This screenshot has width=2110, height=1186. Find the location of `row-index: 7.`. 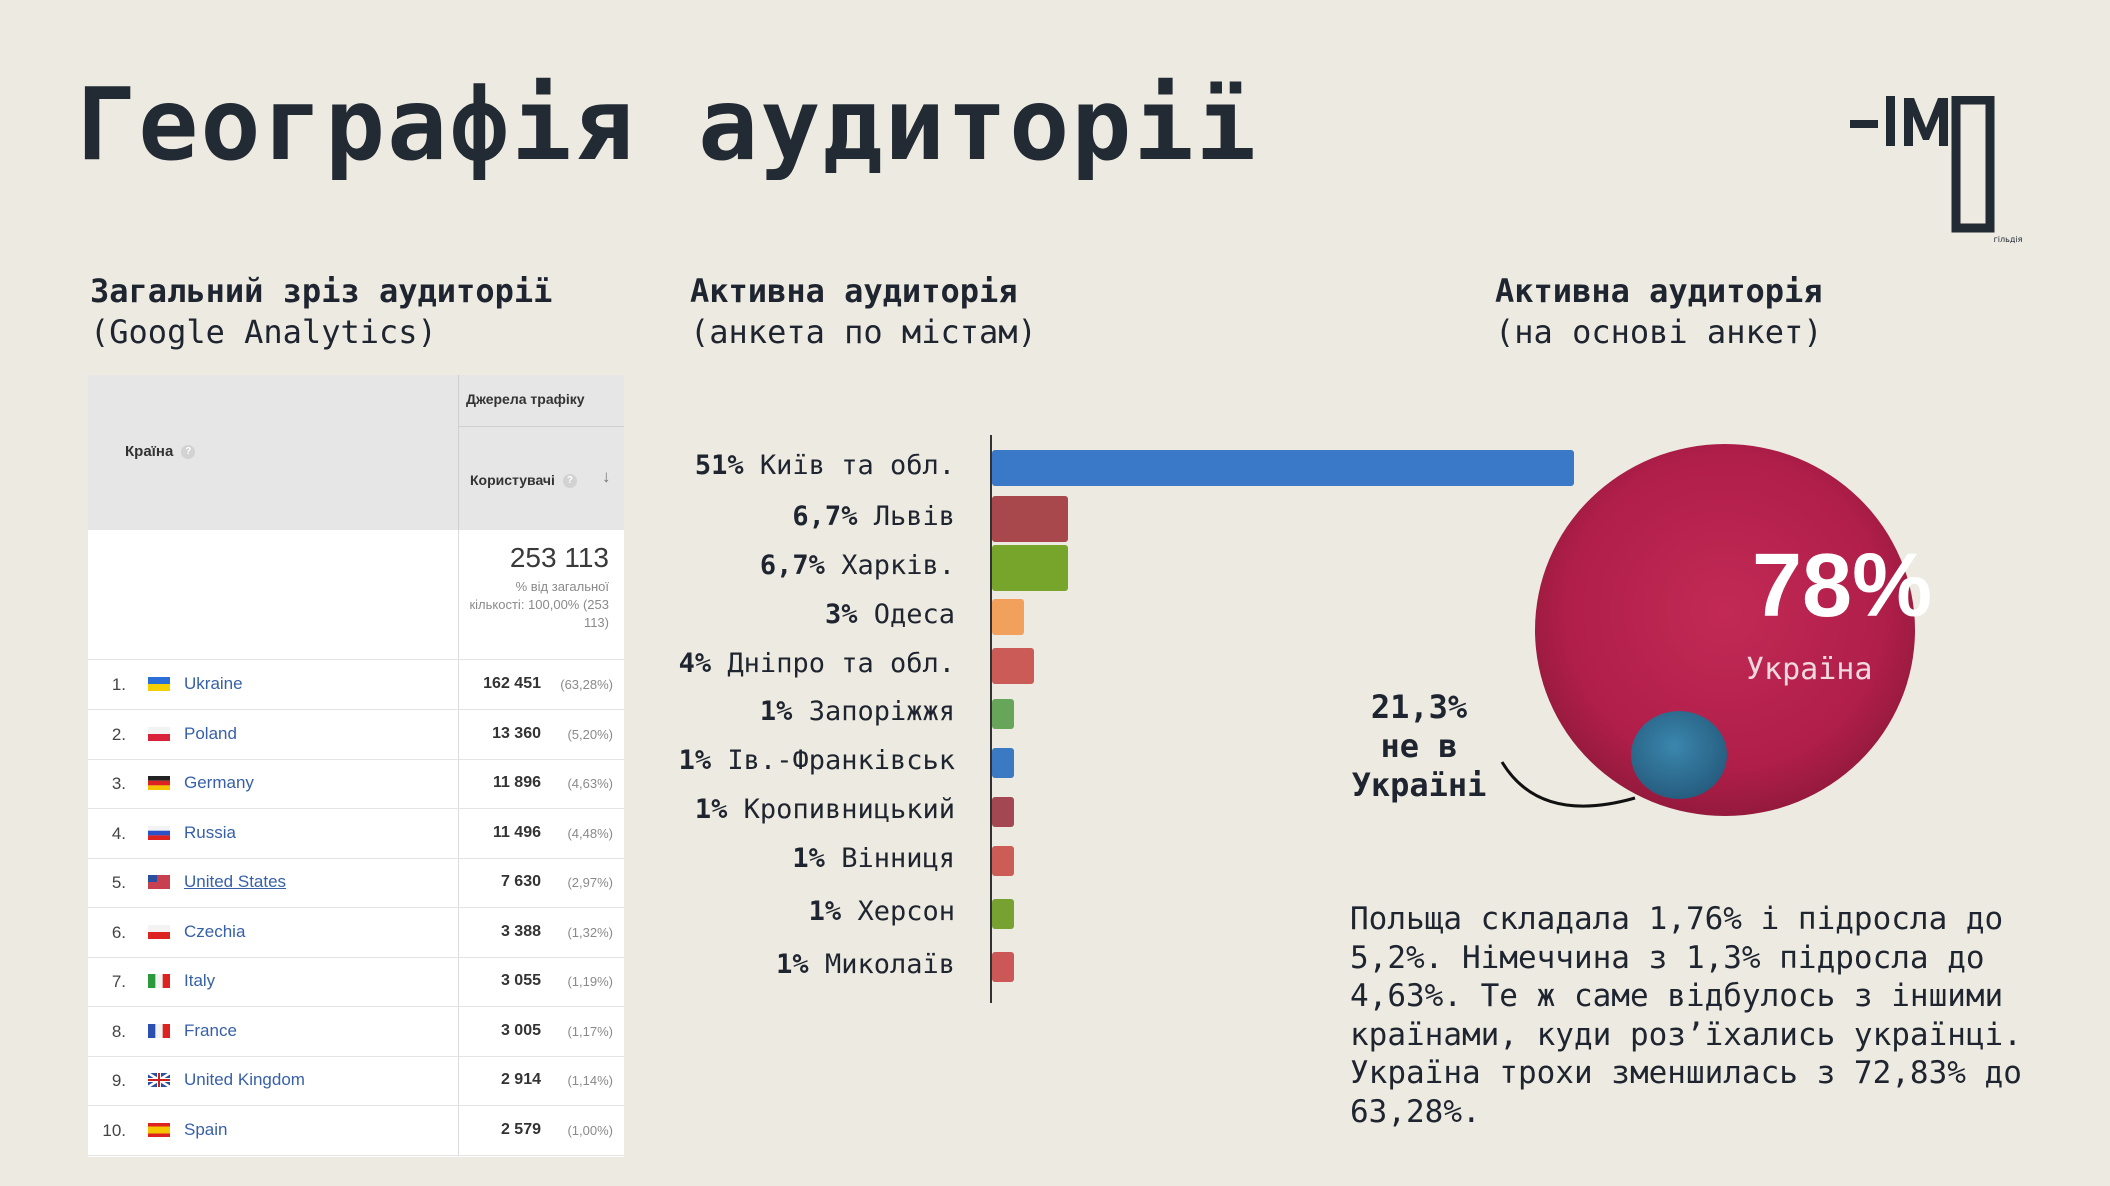

row-index: 7. is located at coordinates (118, 981).